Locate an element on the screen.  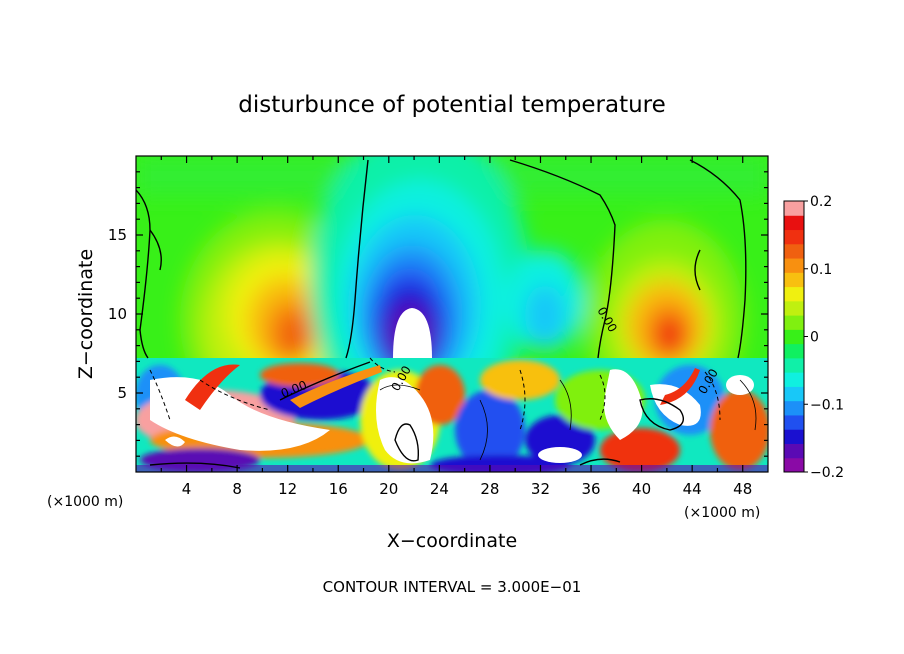
y-tick-labels: 5 10 15 is located at coordinates (117, 314).